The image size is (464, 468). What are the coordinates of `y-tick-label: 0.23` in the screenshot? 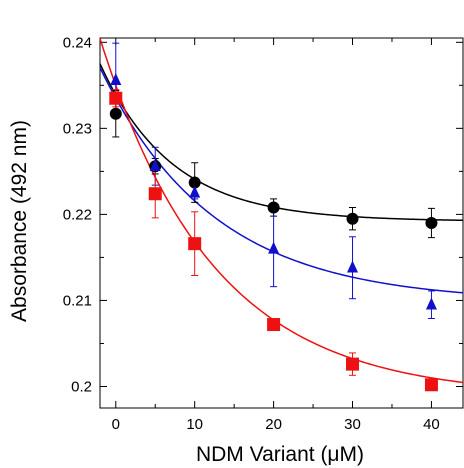 It's located at (77, 128).